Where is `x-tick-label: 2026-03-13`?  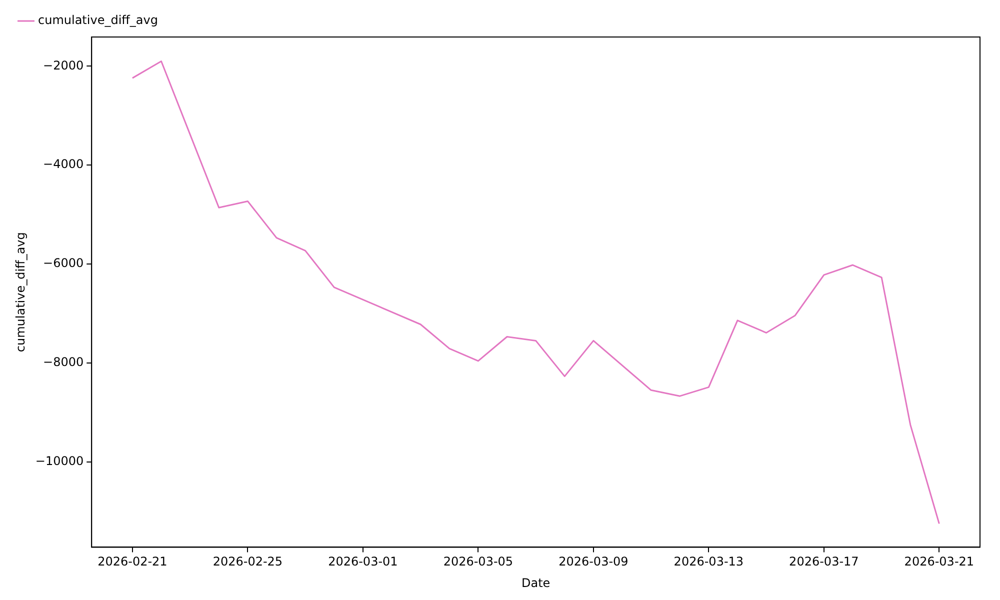
x-tick-label: 2026-03-13 is located at coordinates (709, 561).